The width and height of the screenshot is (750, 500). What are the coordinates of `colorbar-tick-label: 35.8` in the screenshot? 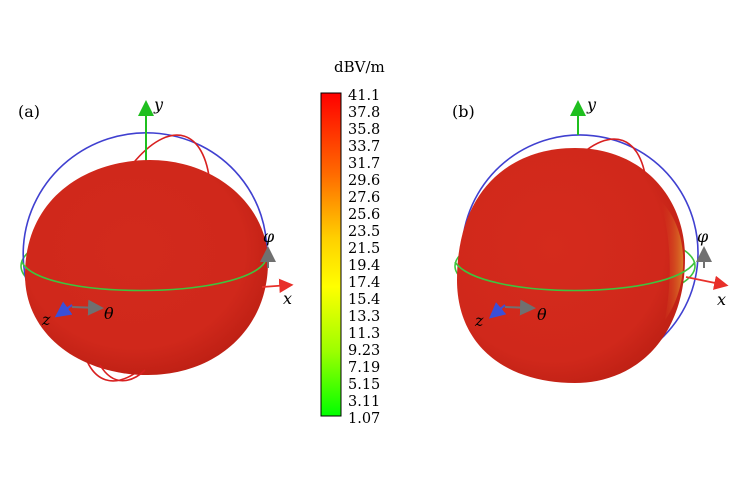 It's located at (364, 130).